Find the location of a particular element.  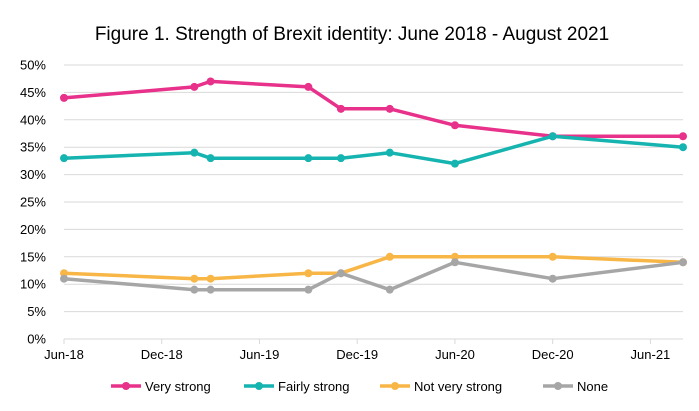

series-very-strong is located at coordinates (373, 109).